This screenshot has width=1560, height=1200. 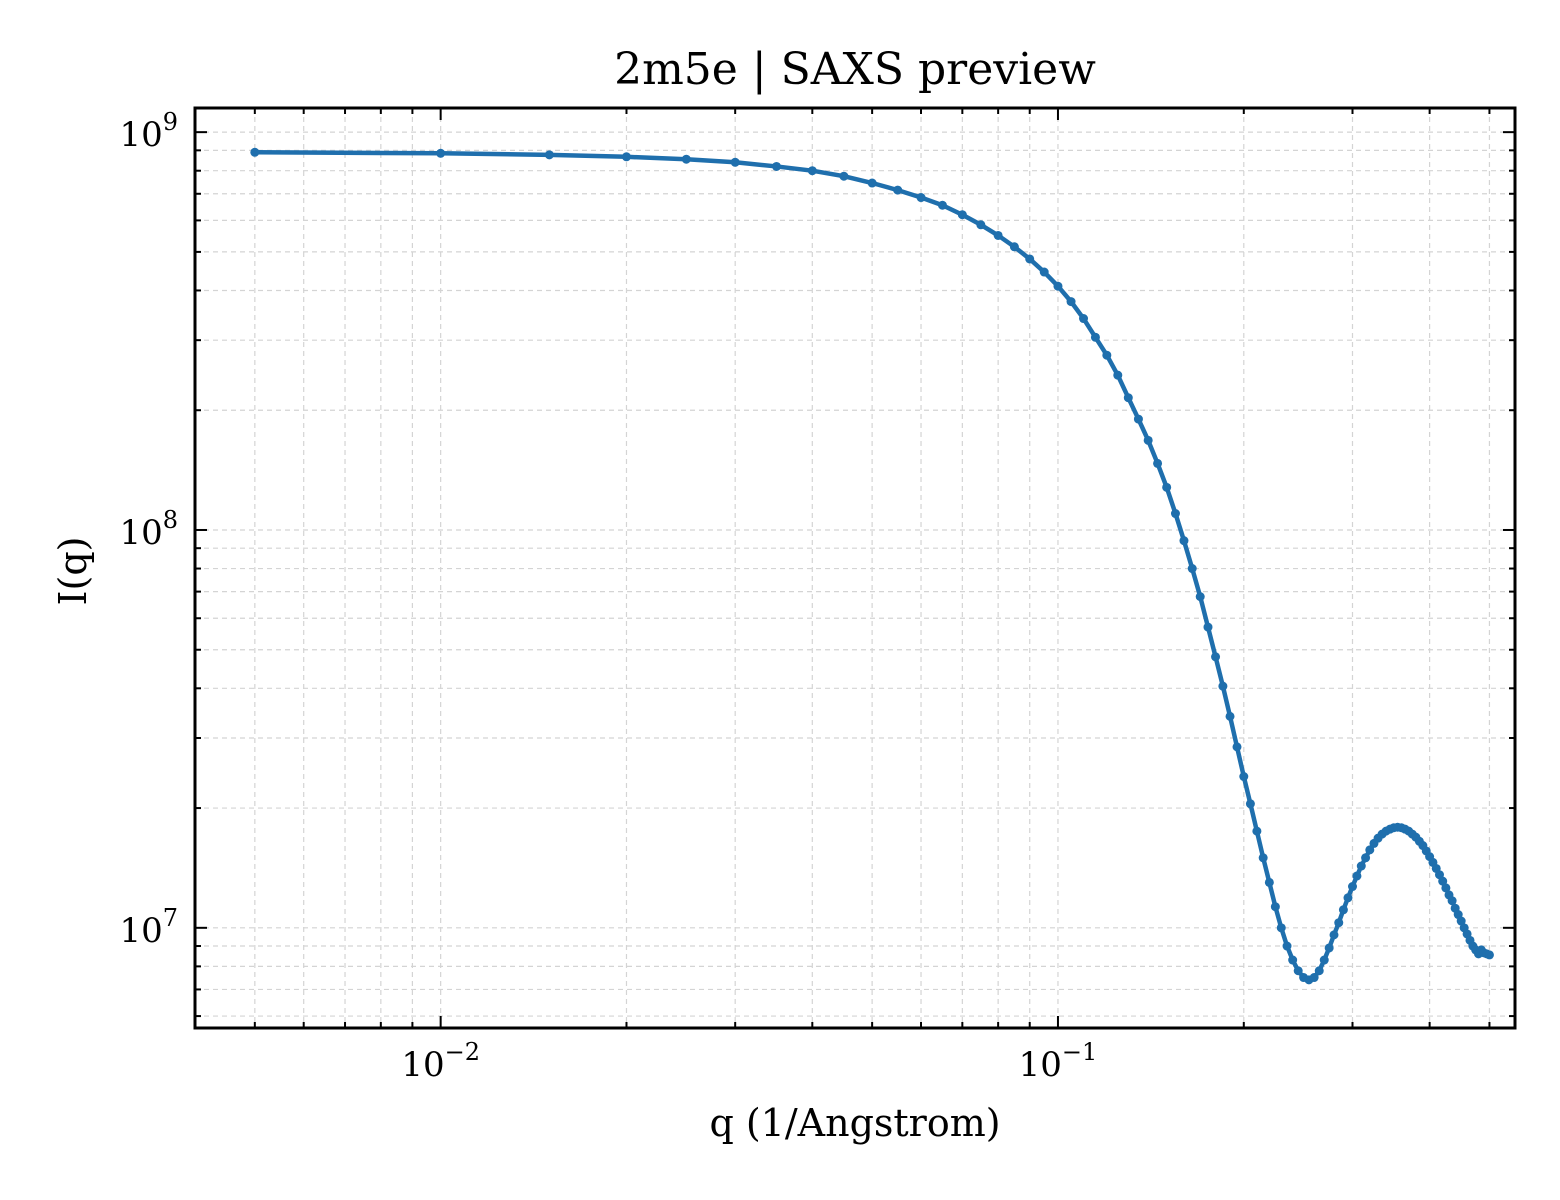 I want to click on chart-title: 2m5e | SAXS preview, so click(x=855, y=69).